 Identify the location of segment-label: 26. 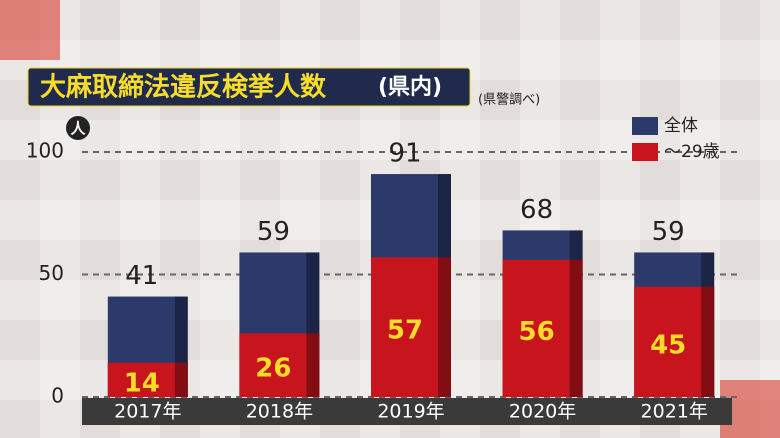
(273, 369).